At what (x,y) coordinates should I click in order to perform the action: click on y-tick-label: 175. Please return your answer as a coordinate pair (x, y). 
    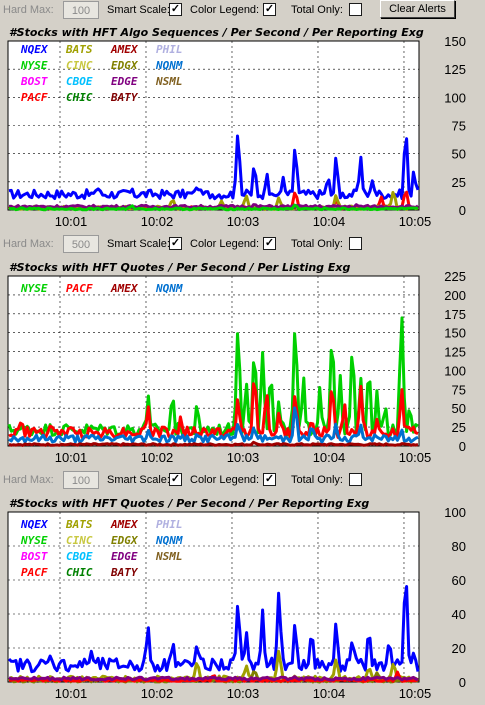
    Looking at the image, I should click on (455, 314).